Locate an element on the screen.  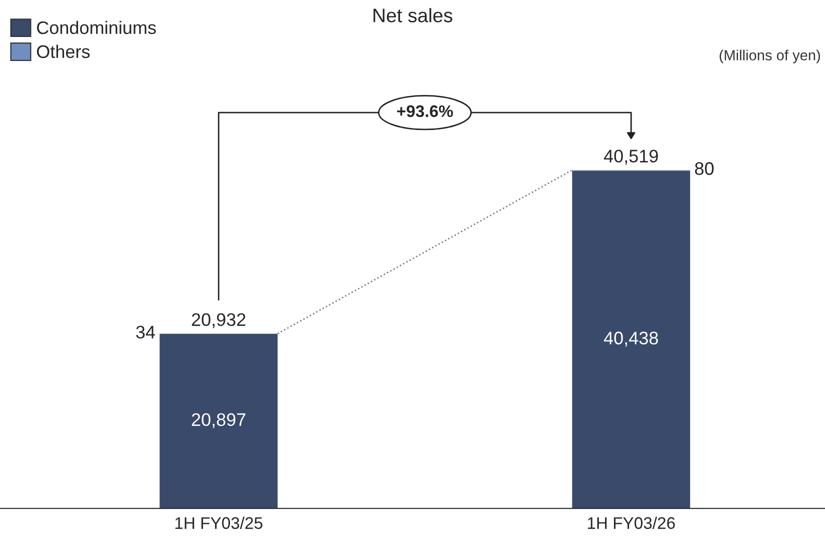
x-tick-label: 1H FY03/26 is located at coordinates (631, 522).